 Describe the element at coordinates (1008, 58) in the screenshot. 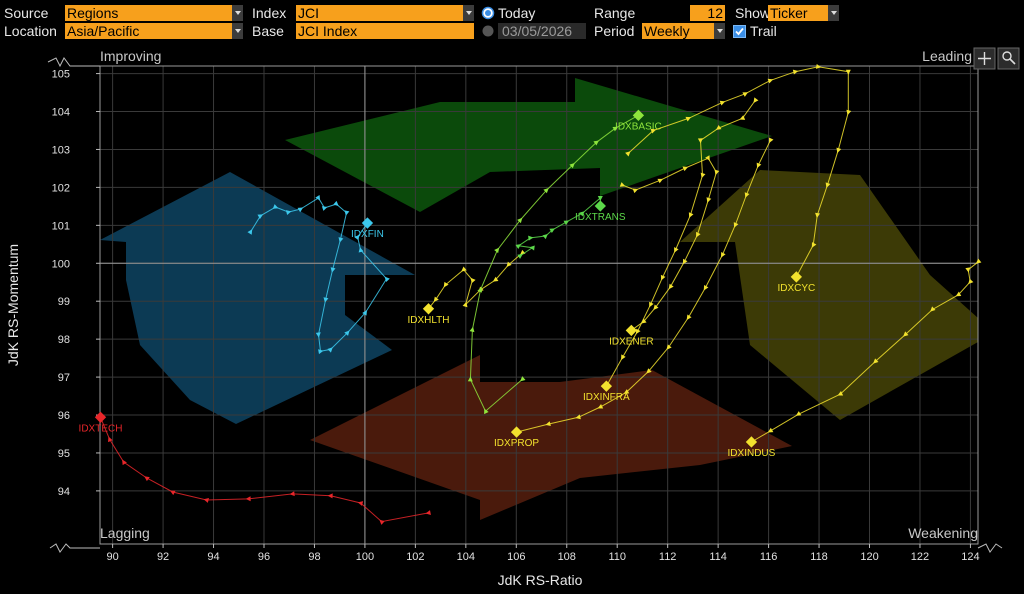

I see `magnifier-button` at that location.